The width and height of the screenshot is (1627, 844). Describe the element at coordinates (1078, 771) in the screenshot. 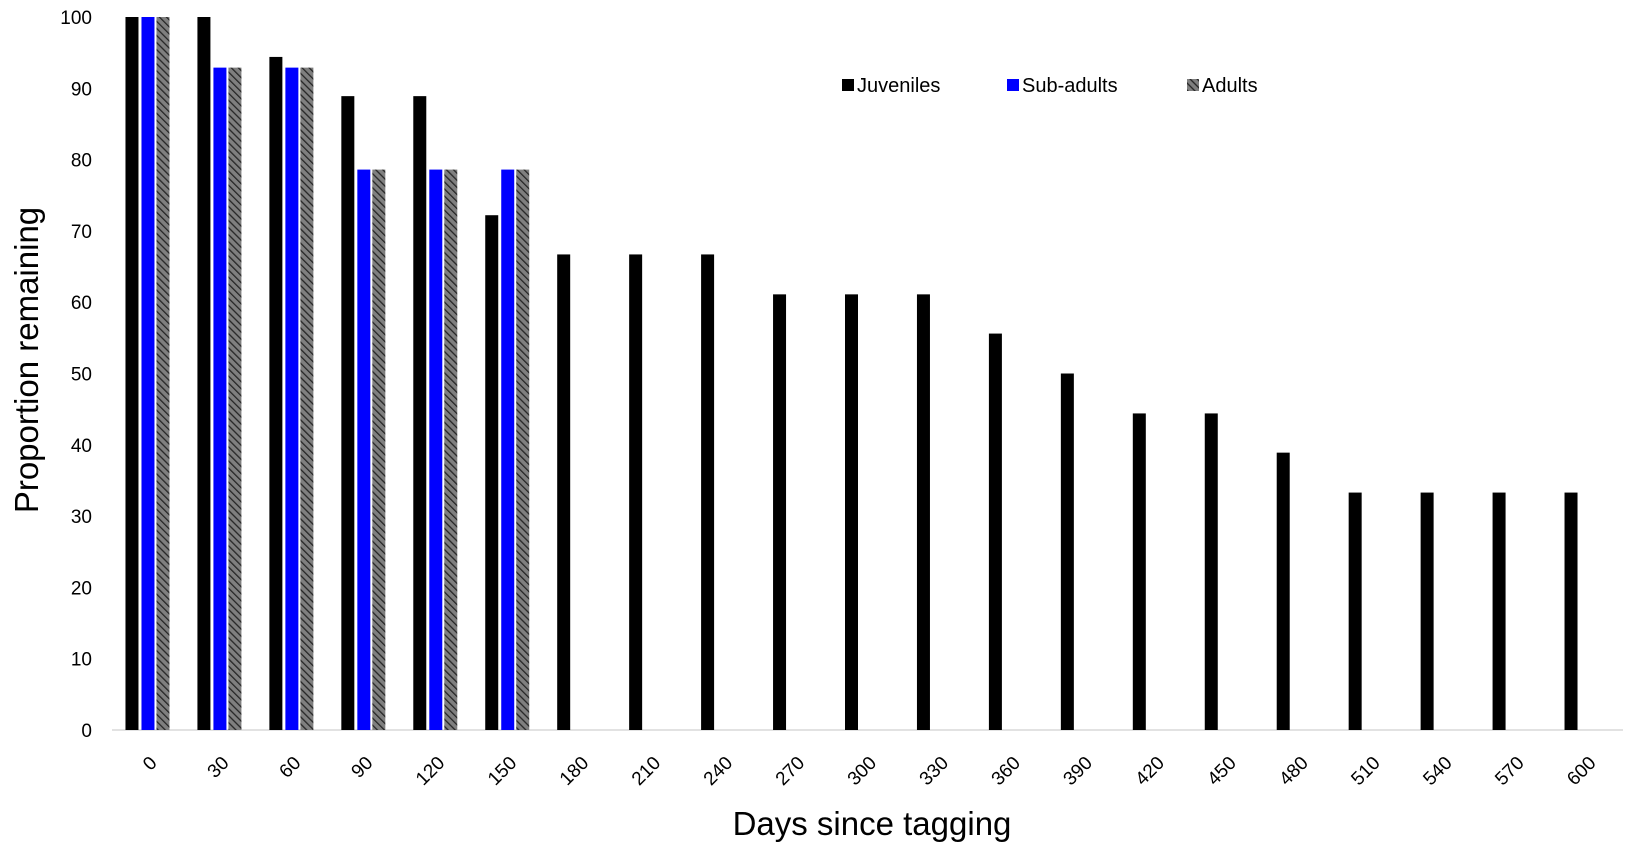

I see `x-tick-label: 390` at that location.